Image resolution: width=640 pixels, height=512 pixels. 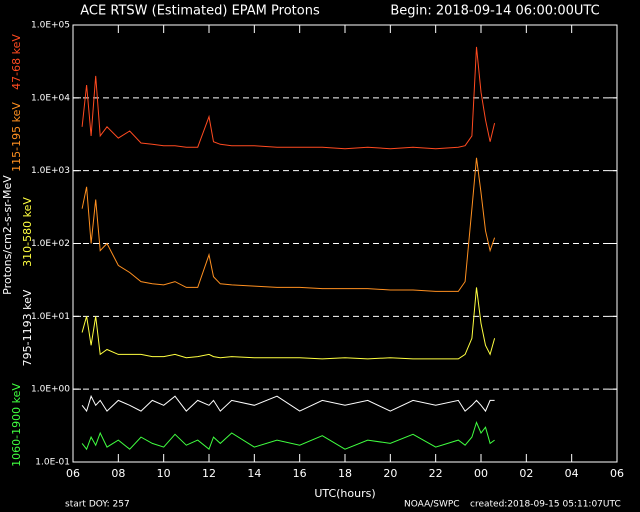 What do you see at coordinates (432, 505) in the screenshot?
I see `footer-center: NOAA/SWPC` at bounding box center [432, 505].